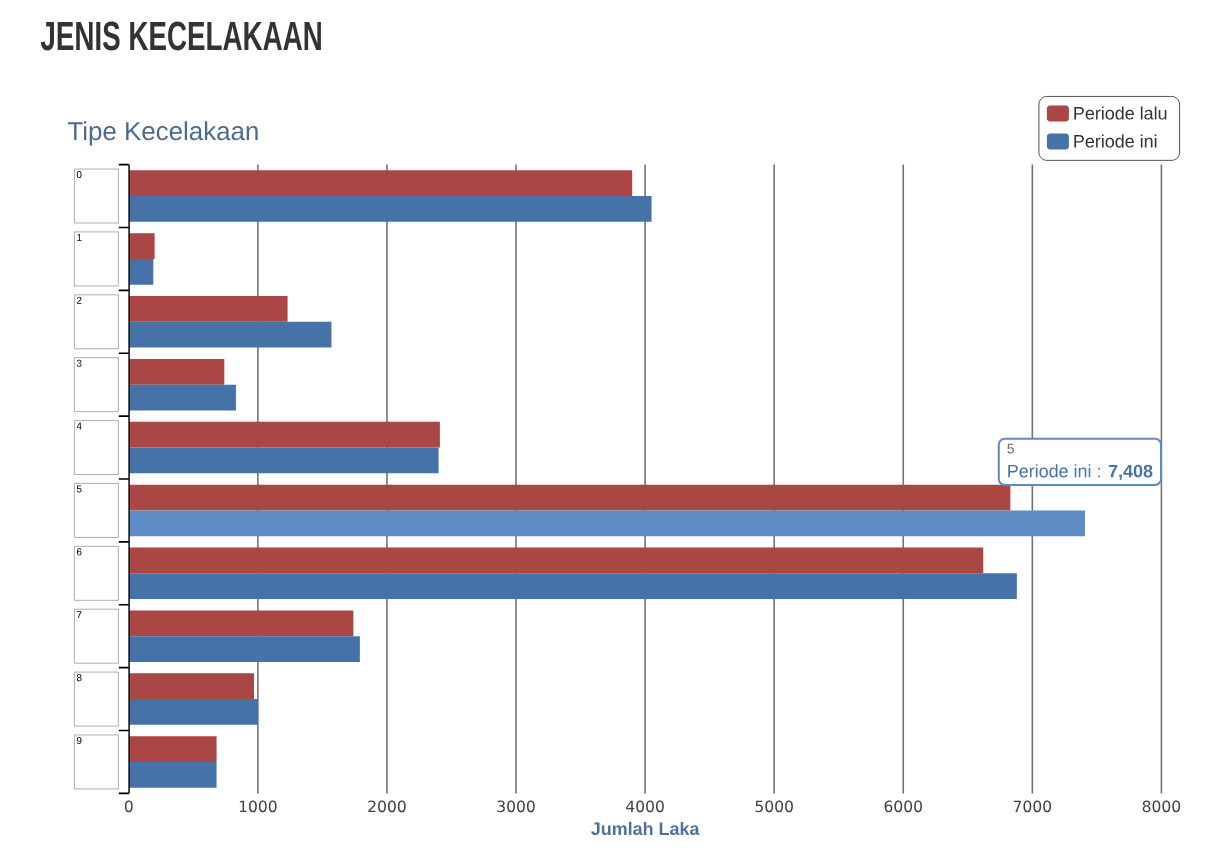  Describe the element at coordinates (1120, 113) in the screenshot. I see `legend-label: Periode lalu` at that location.